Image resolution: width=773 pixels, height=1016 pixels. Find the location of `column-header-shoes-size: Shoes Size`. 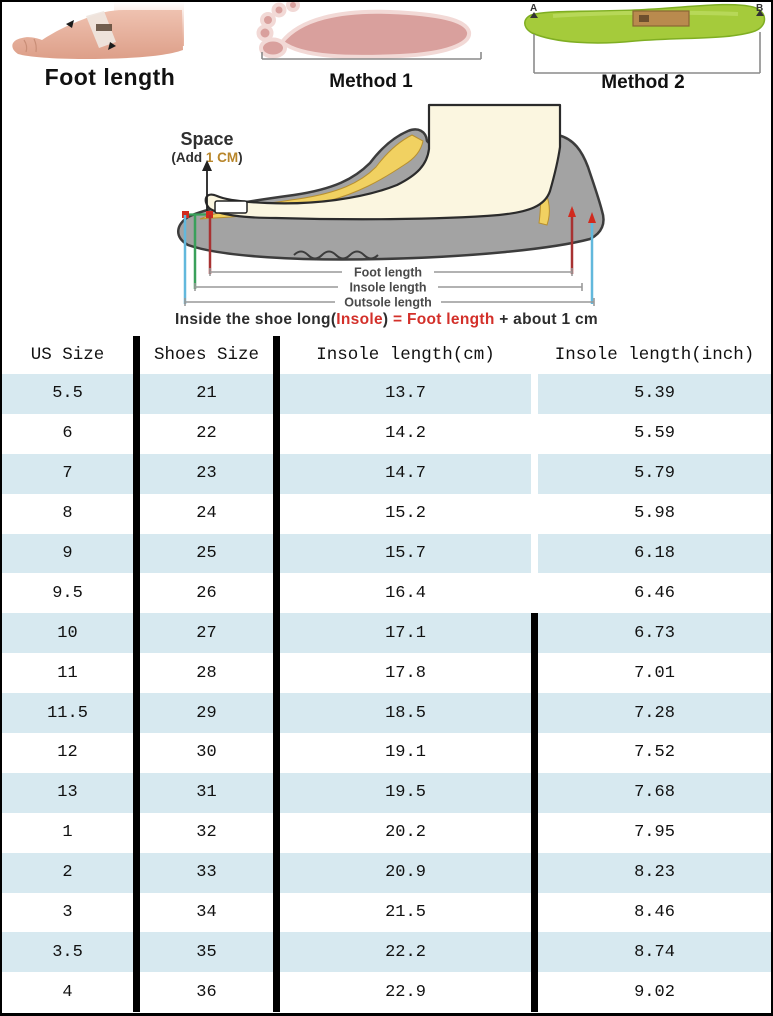

column-header-shoes-size: Shoes Size is located at coordinates (206, 355).